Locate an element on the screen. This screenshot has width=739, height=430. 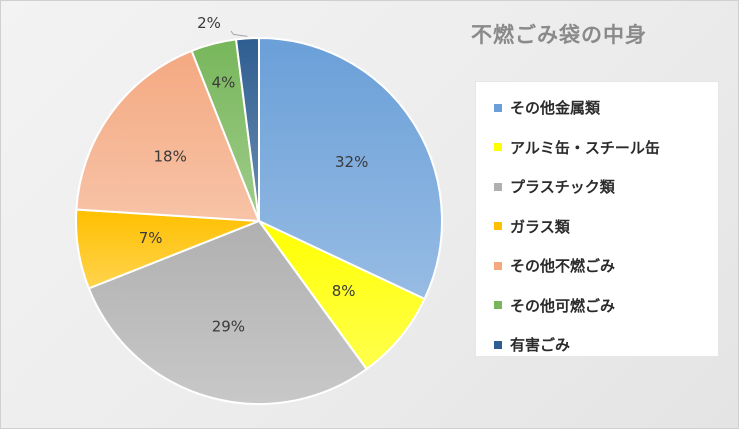
legend-label: プラスチック類 is located at coordinates (562, 187).